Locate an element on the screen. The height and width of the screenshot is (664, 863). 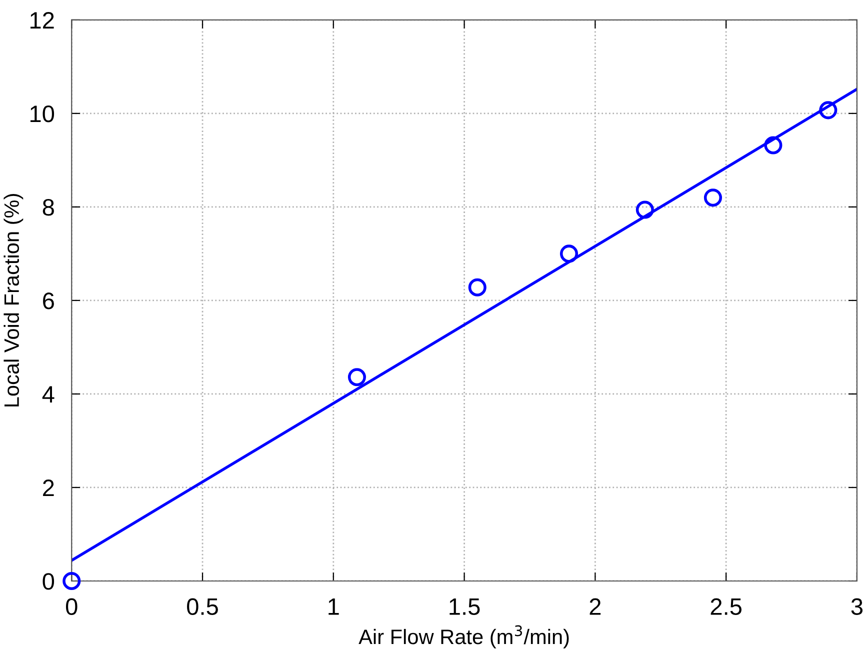
x-tick-label: 0 is located at coordinates (72, 607).